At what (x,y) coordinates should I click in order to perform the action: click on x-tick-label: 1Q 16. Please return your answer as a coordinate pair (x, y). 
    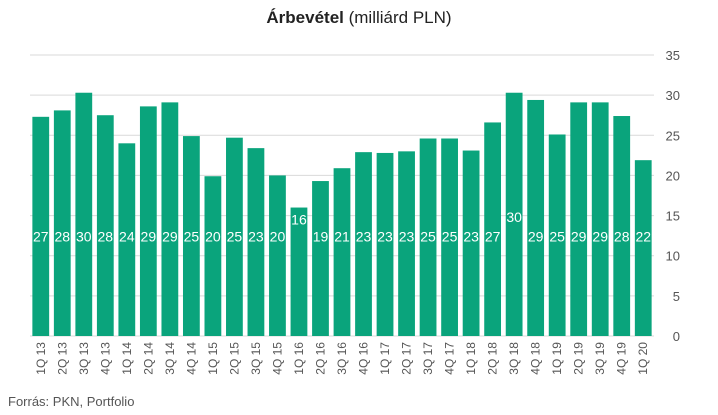
    Looking at the image, I should click on (299, 358).